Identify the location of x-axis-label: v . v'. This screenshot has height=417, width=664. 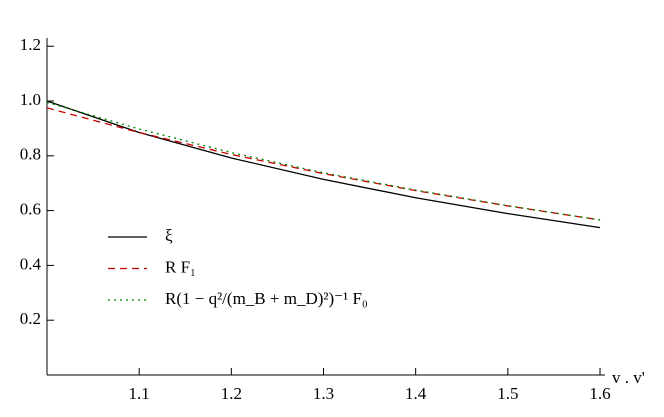
(628, 377).